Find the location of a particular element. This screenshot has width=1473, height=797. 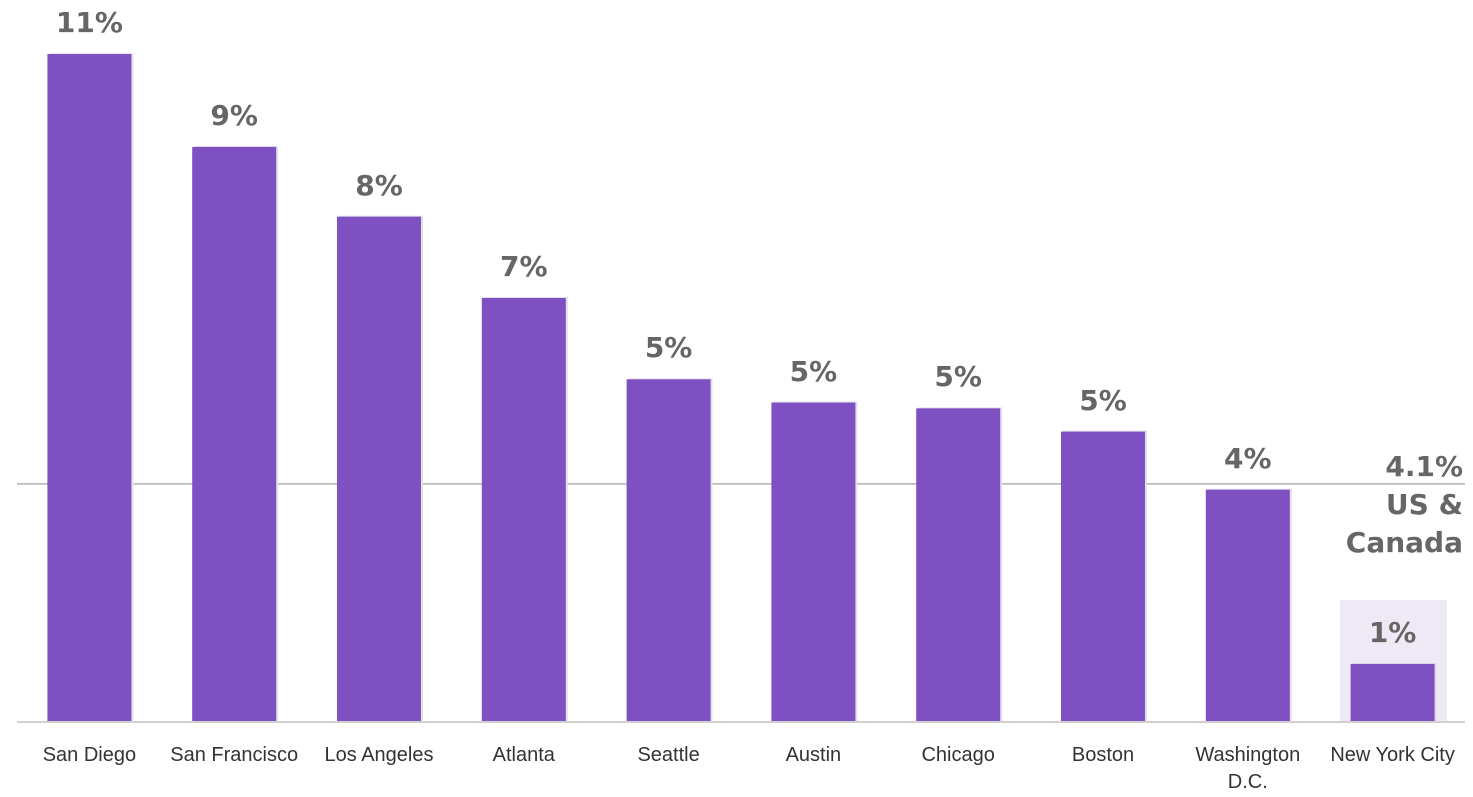

x-tick-label: New York City is located at coordinates (1392, 755).